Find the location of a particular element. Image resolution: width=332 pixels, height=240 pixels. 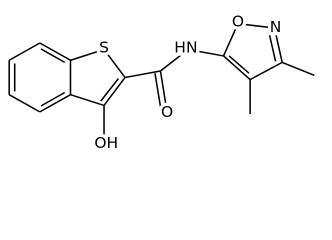

atom-label: S is located at coordinates (104, 47).